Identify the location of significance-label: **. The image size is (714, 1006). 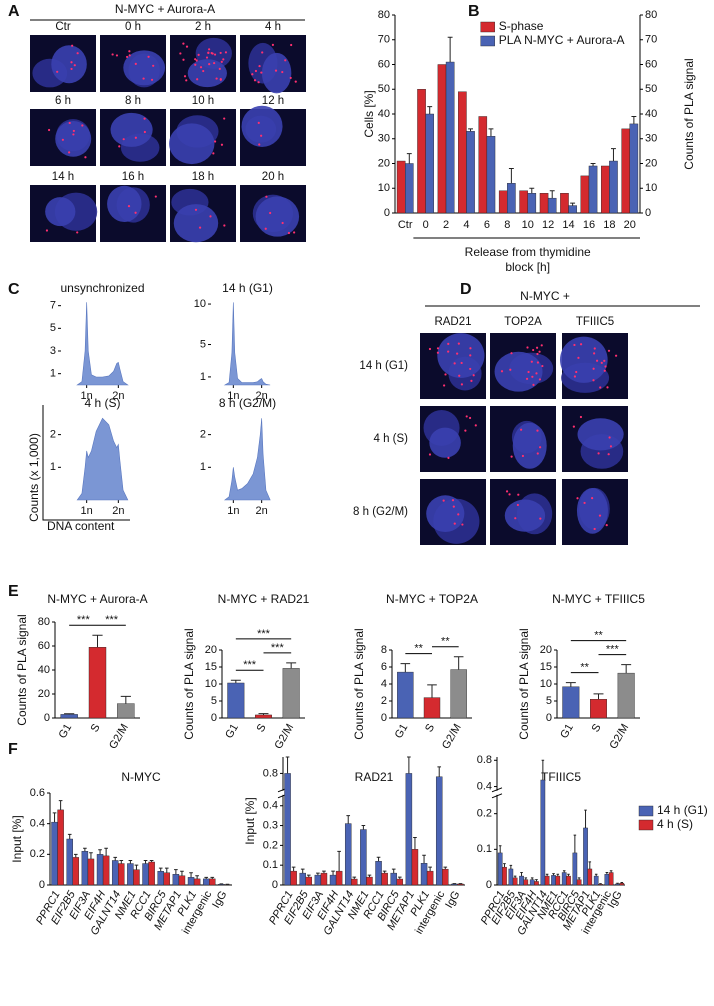
(598, 636).